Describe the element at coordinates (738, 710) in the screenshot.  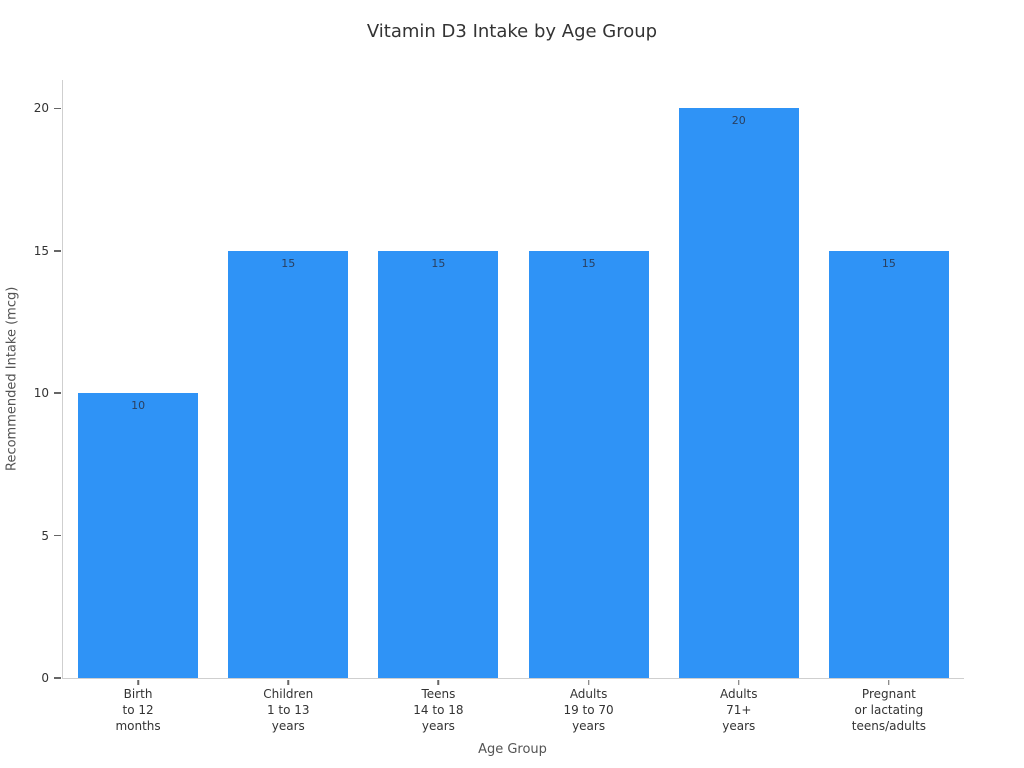
I see `x-tick-label: Adults 71+ years` at that location.